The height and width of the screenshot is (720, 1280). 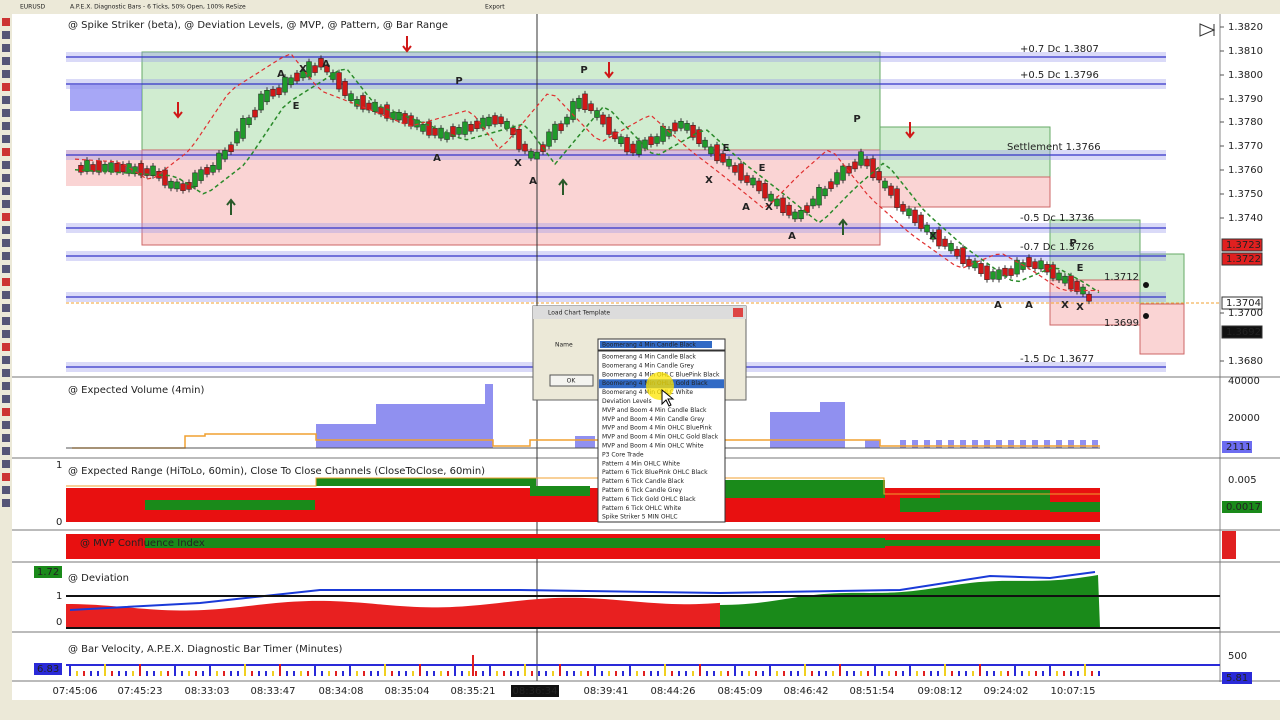 I want to click on template-option: MVP and Boom 4 Min OHLC BluePink, so click(x=657, y=428).